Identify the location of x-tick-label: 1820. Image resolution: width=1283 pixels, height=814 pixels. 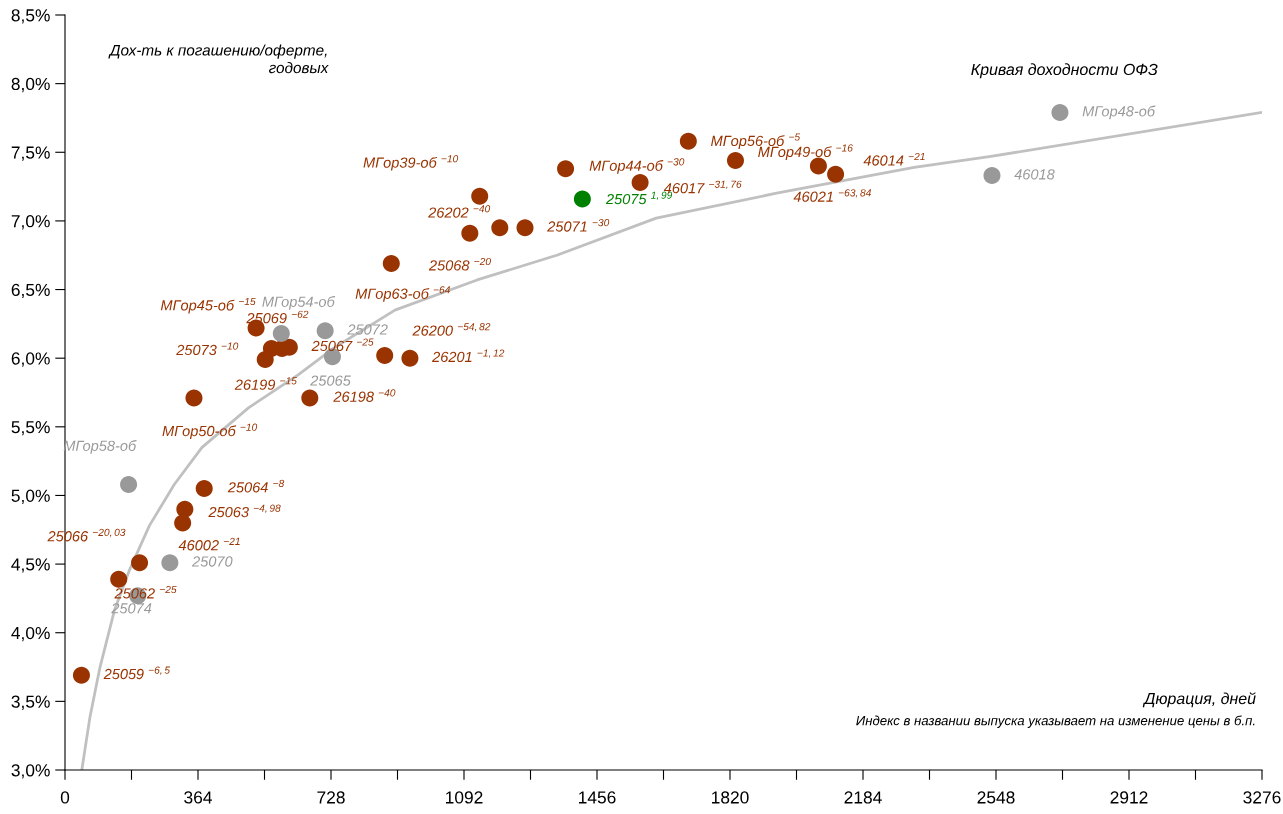
(730, 797).